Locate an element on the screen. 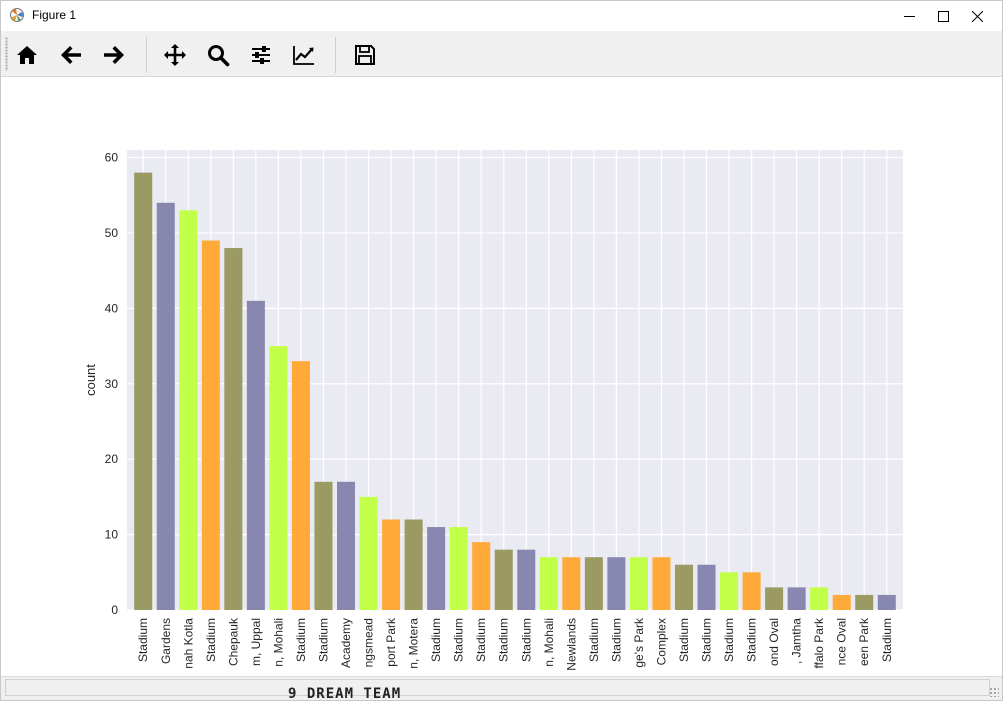 The height and width of the screenshot is (702, 1003). pan-button is located at coordinates (175, 55).